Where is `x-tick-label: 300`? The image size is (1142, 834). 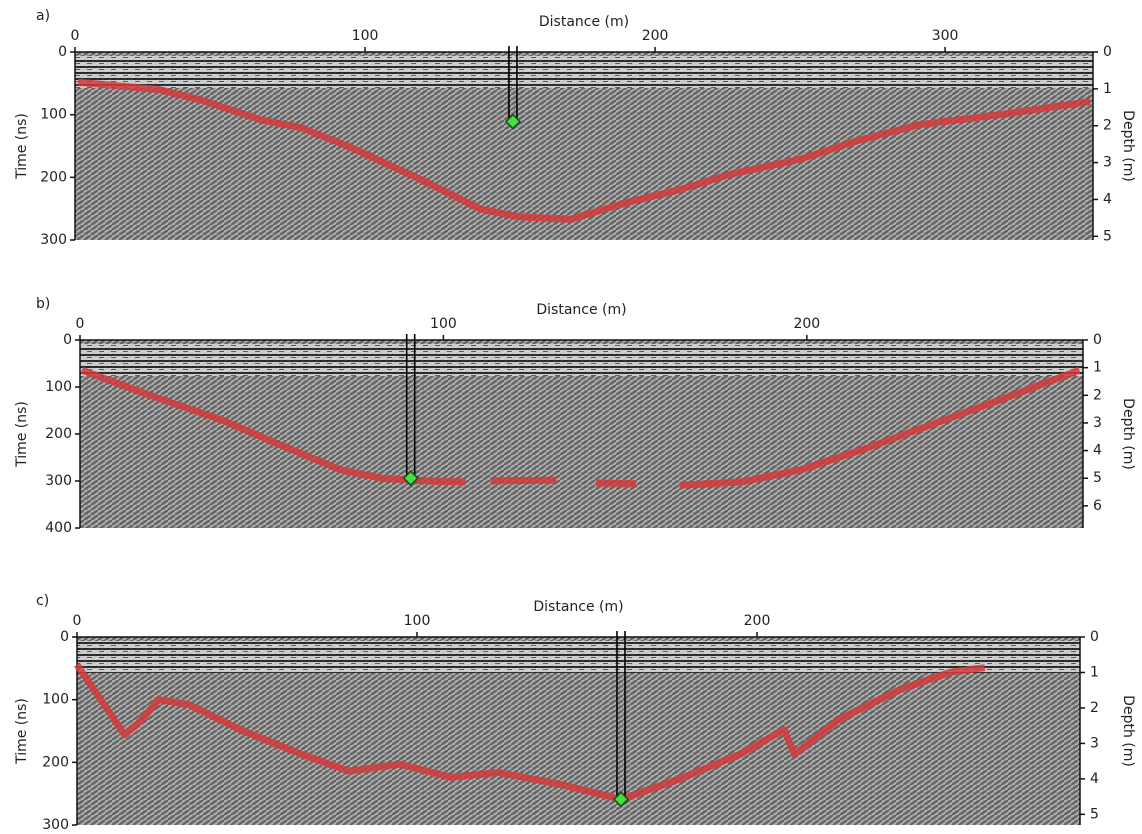 x-tick-label: 300 is located at coordinates (945, 36).